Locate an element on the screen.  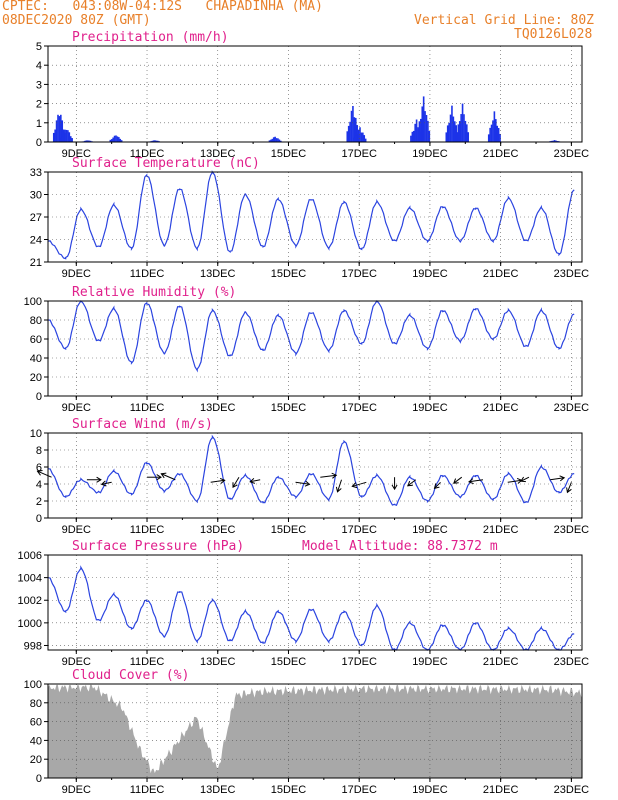
panel-title: Cloud Cover (%) is located at coordinates (130, 675).